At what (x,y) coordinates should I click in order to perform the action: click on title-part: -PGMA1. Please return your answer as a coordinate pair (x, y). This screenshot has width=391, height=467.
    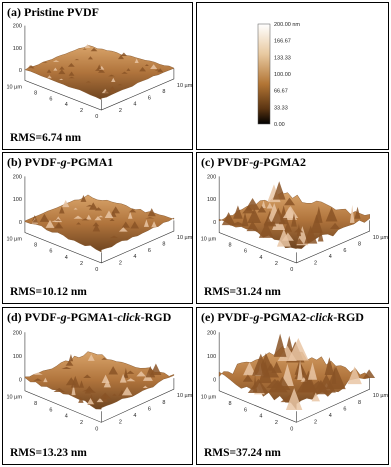
    Looking at the image, I should click on (90, 162).